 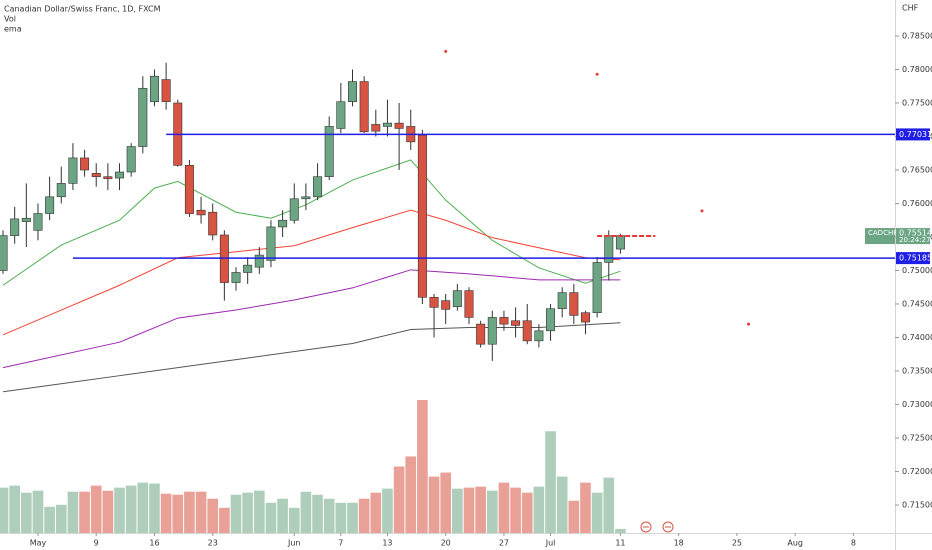 What do you see at coordinates (914, 240) in the screenshot?
I see `countdown-label: 20:24:27` at bounding box center [914, 240].